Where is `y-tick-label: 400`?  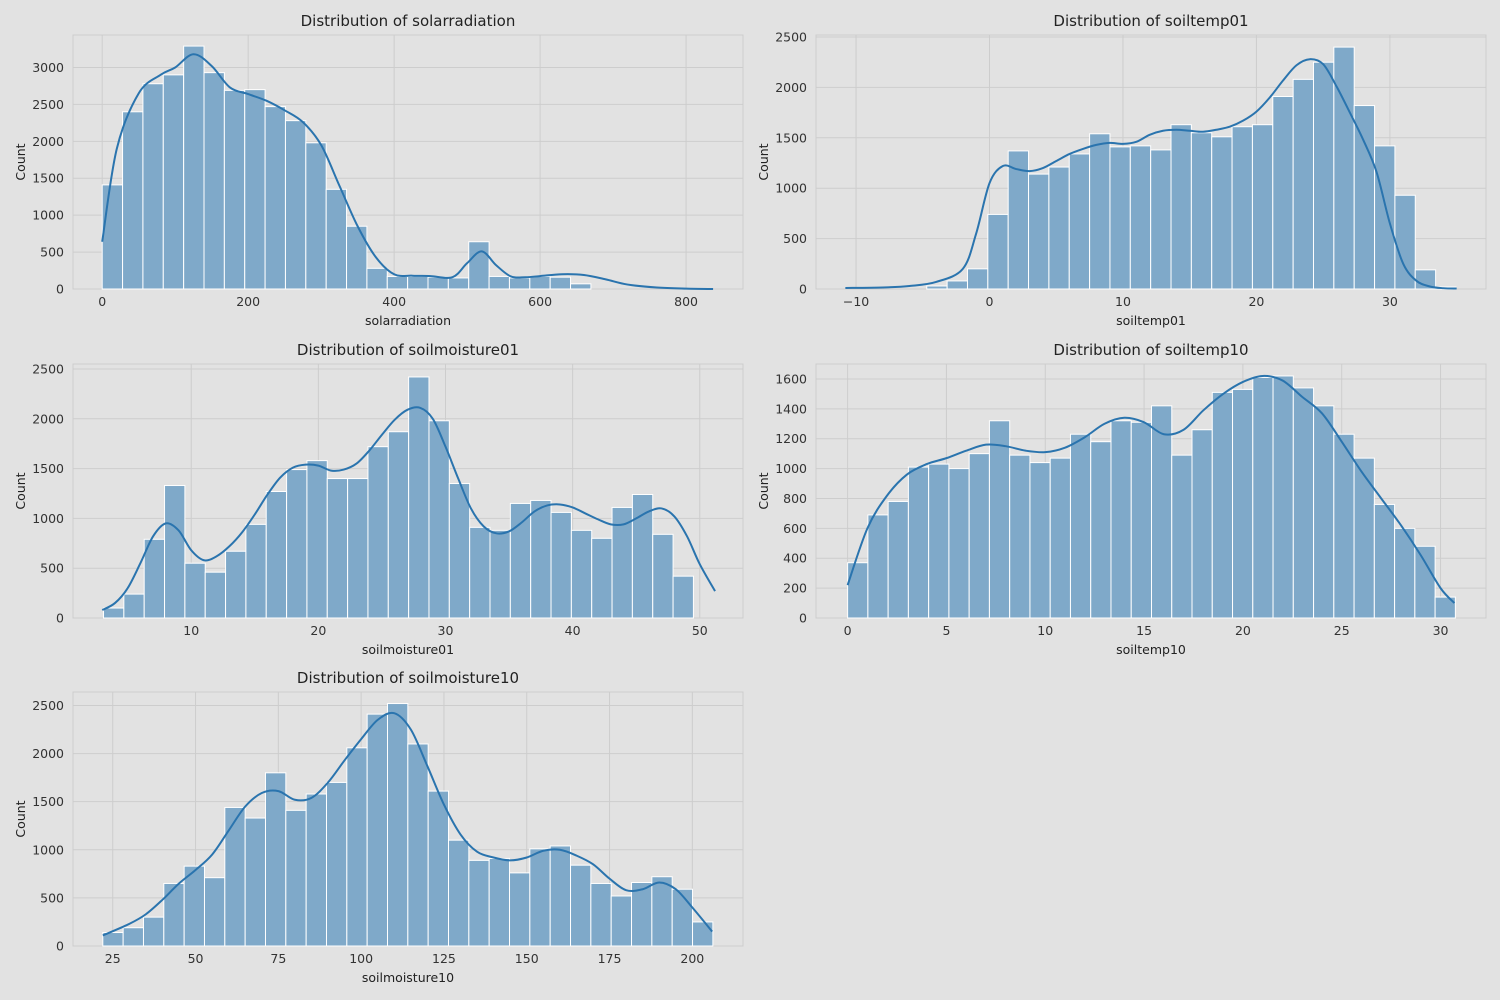
y-tick-label: 400 is located at coordinates (795, 558).